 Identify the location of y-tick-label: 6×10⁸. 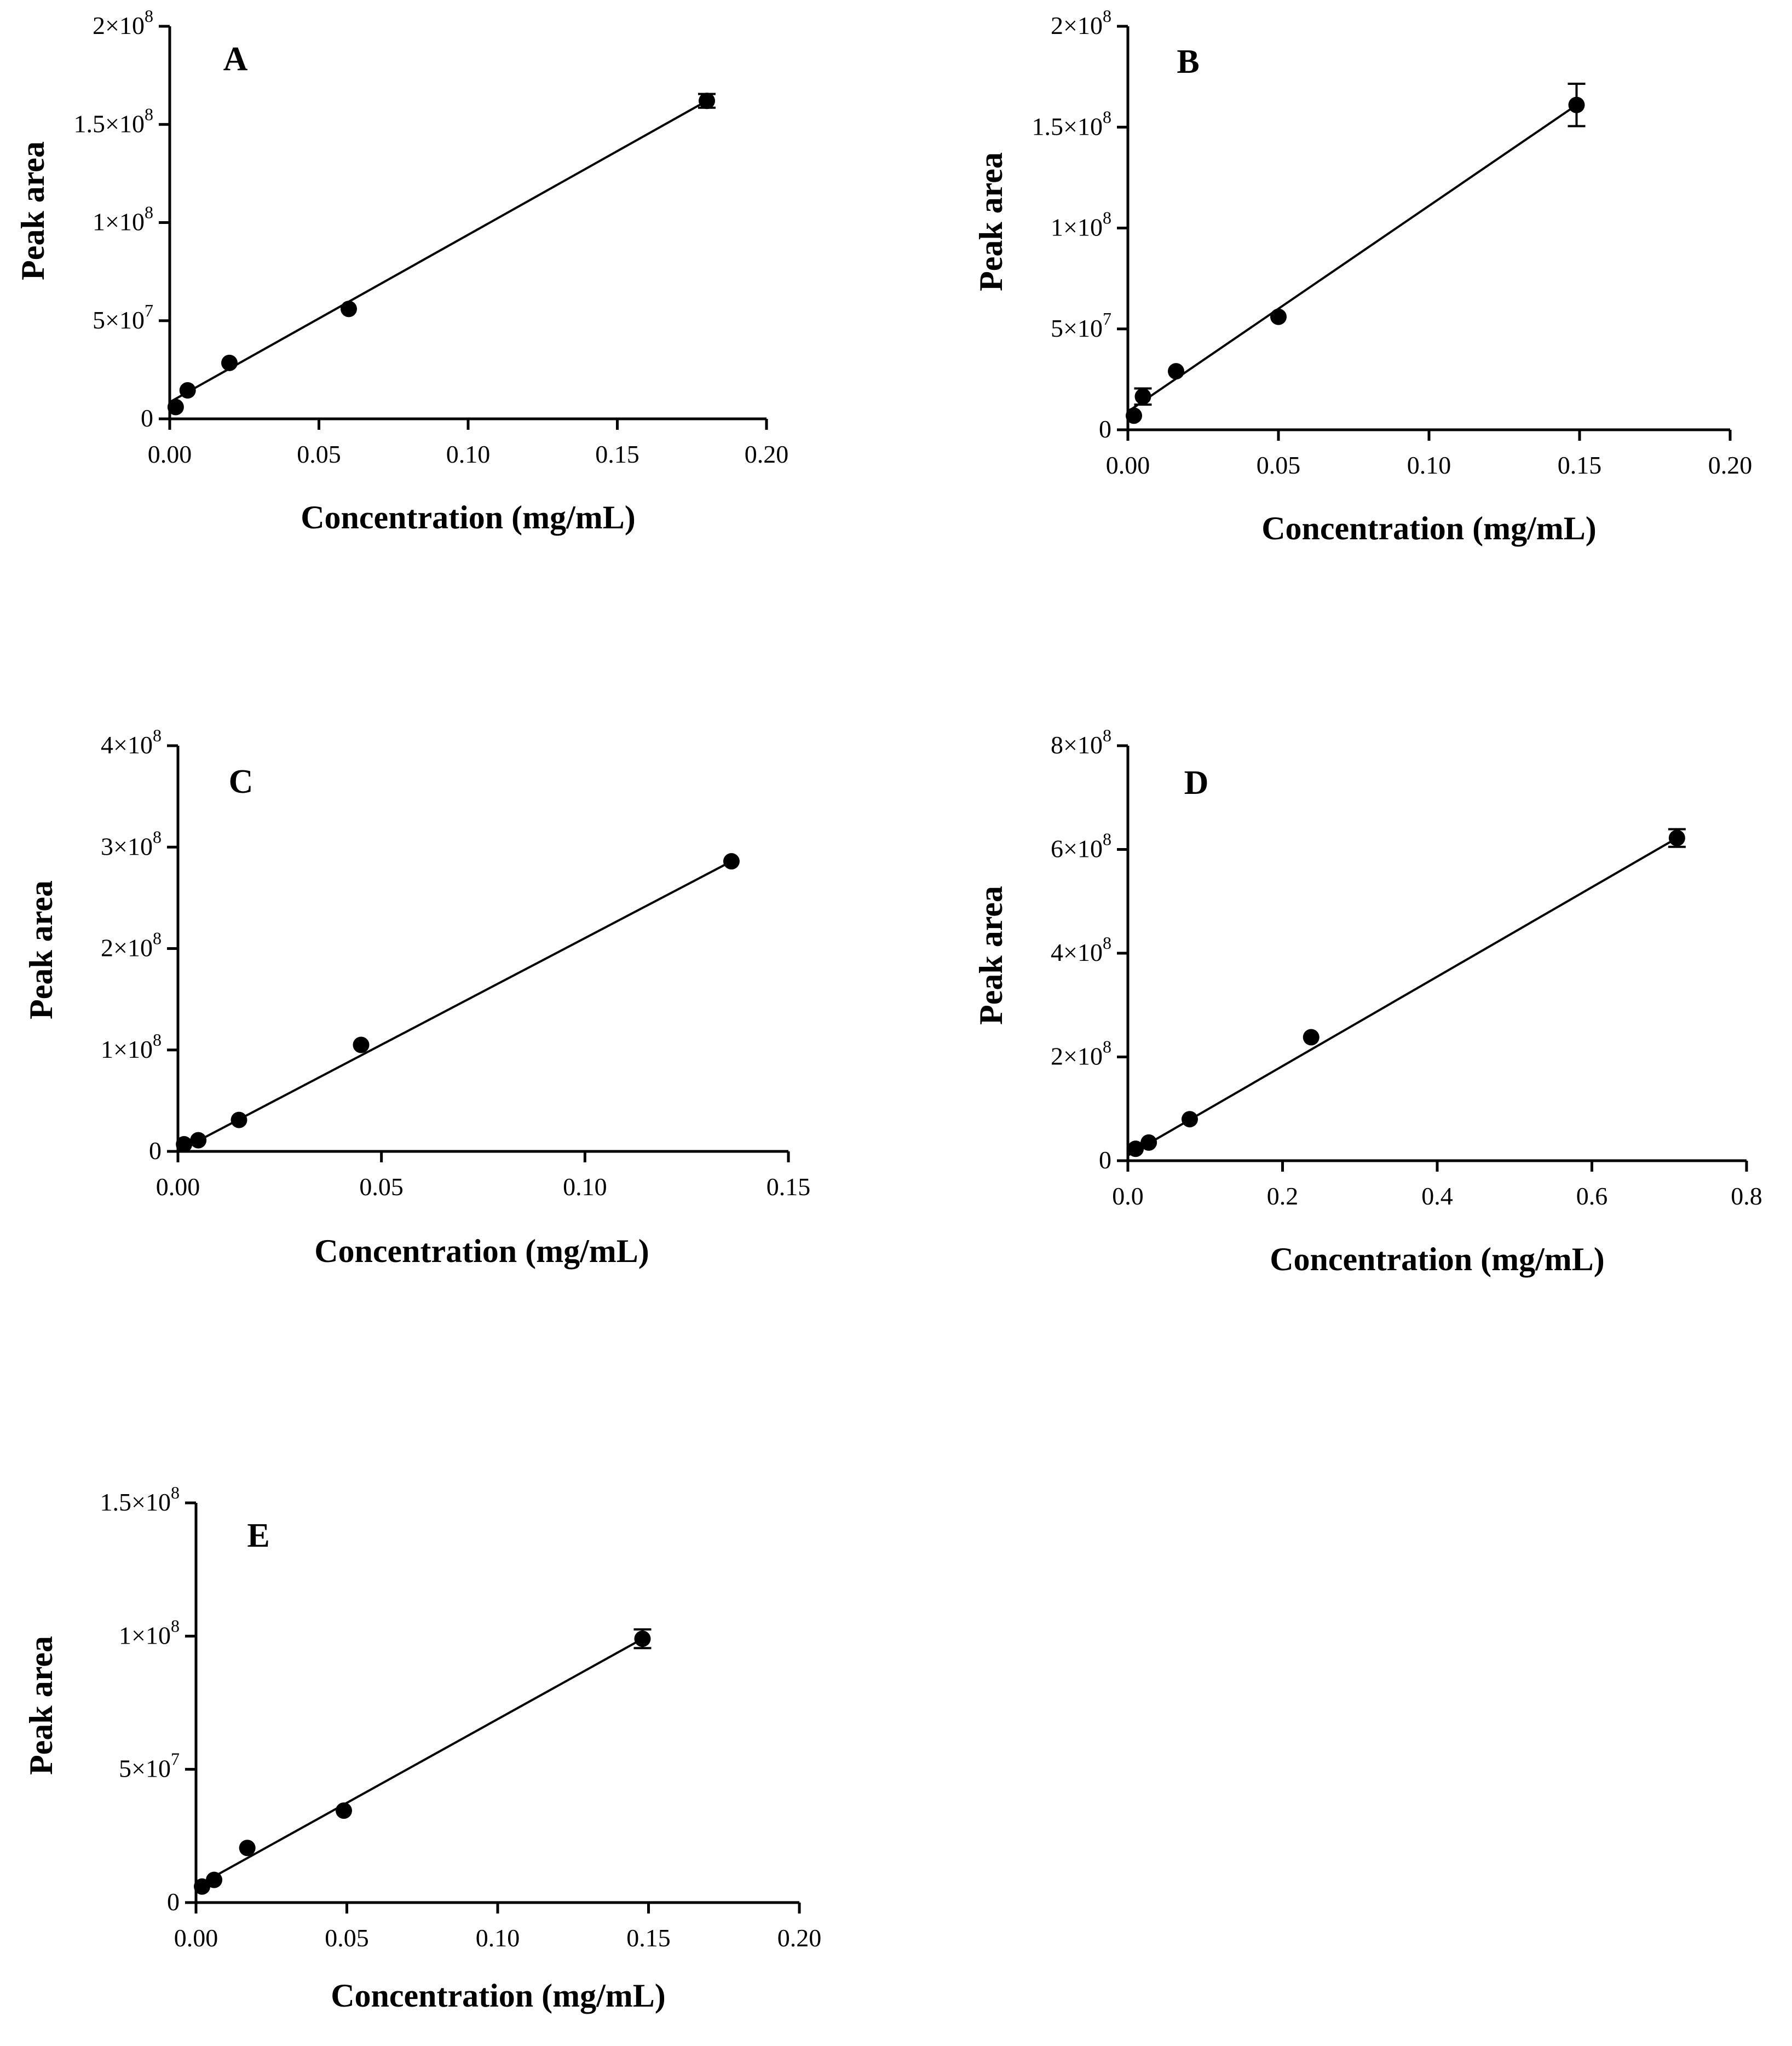
(1081, 846).